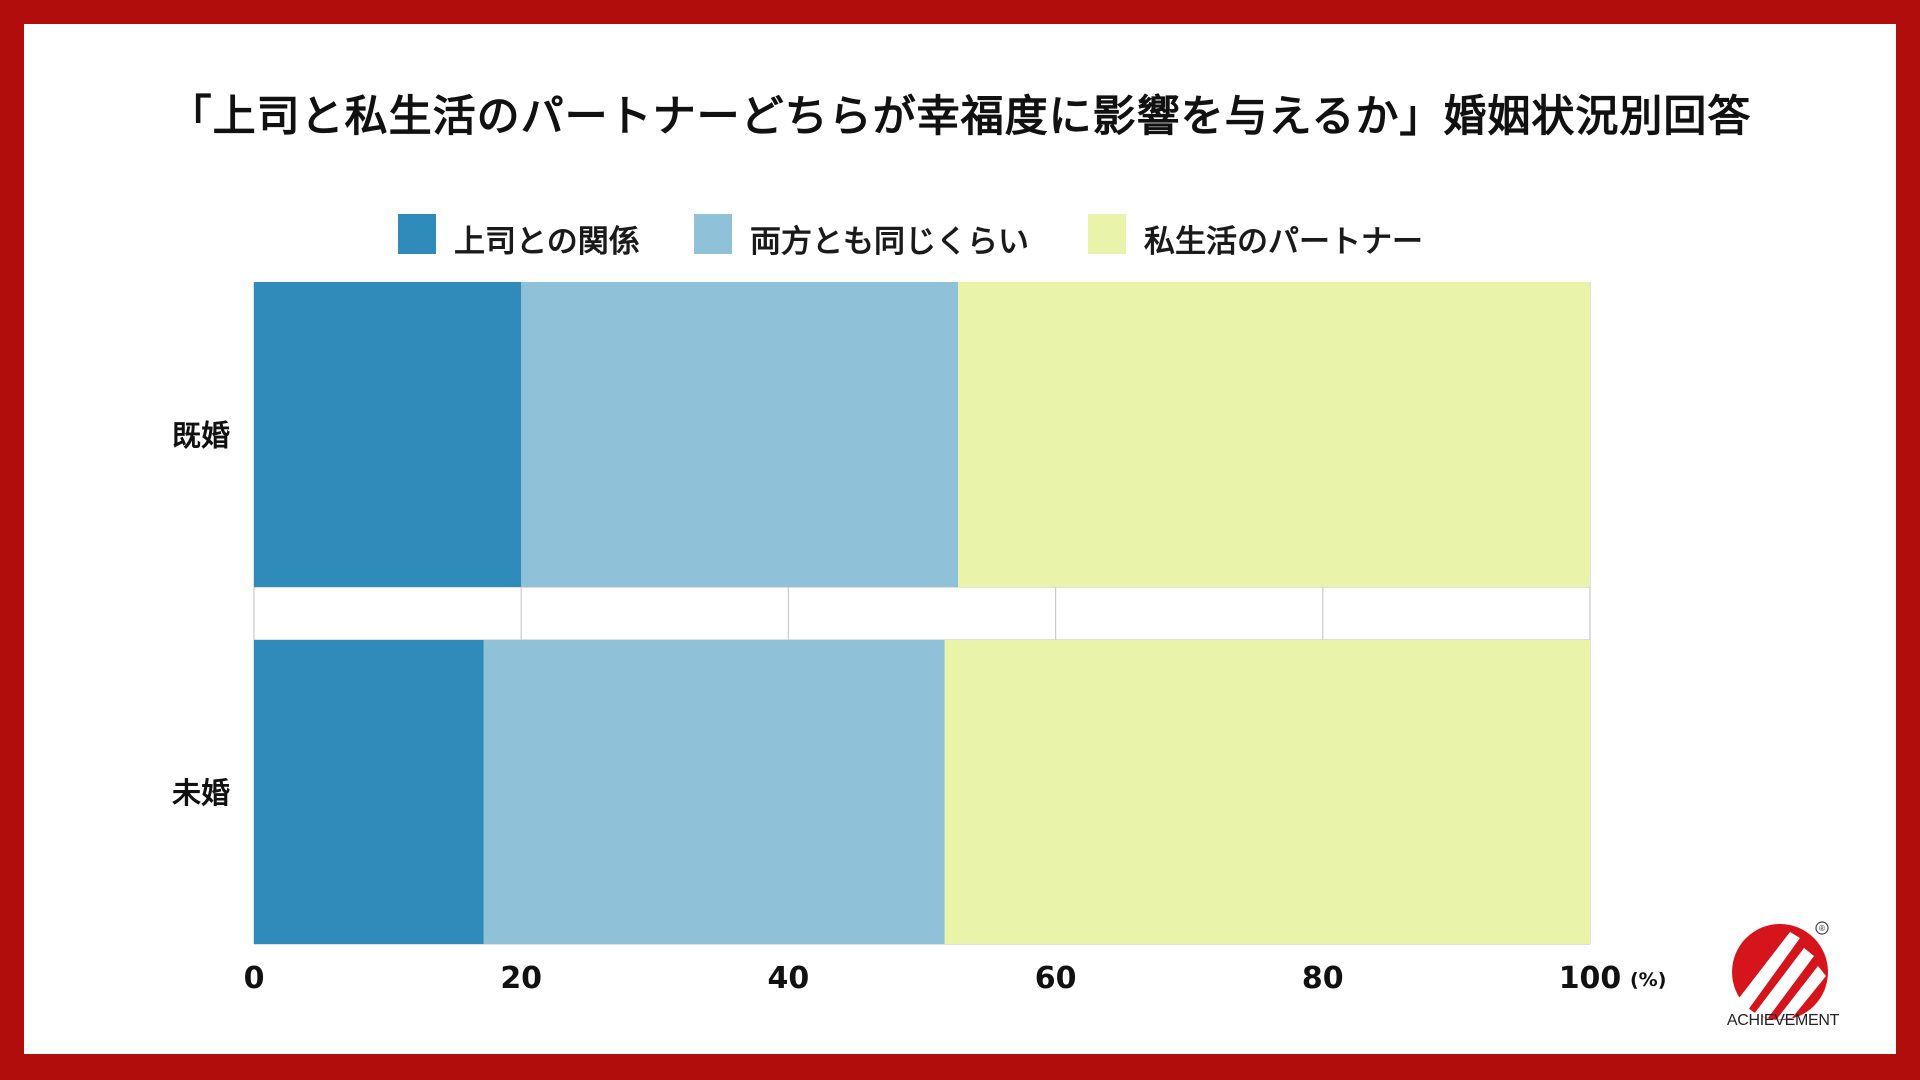 The height and width of the screenshot is (1080, 1920). Describe the element at coordinates (889, 242) in the screenshot. I see `legend-label-both: 両方とも同じくらい` at that location.